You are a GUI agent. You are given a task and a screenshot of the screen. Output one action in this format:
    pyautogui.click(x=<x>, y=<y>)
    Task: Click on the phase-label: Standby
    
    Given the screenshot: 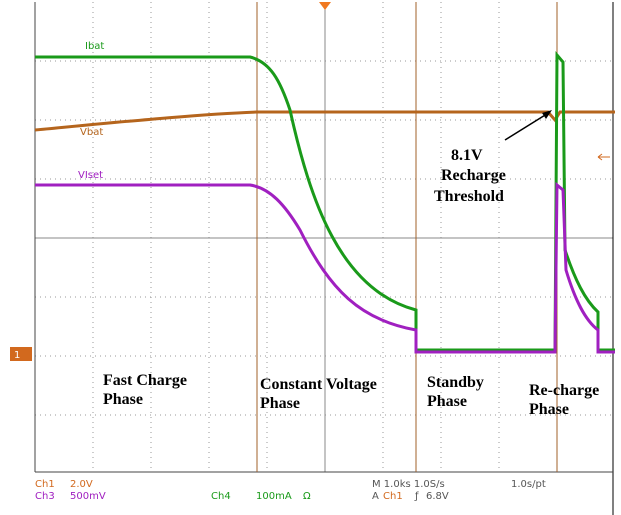 What is the action you would take?
    pyautogui.click(x=455, y=382)
    